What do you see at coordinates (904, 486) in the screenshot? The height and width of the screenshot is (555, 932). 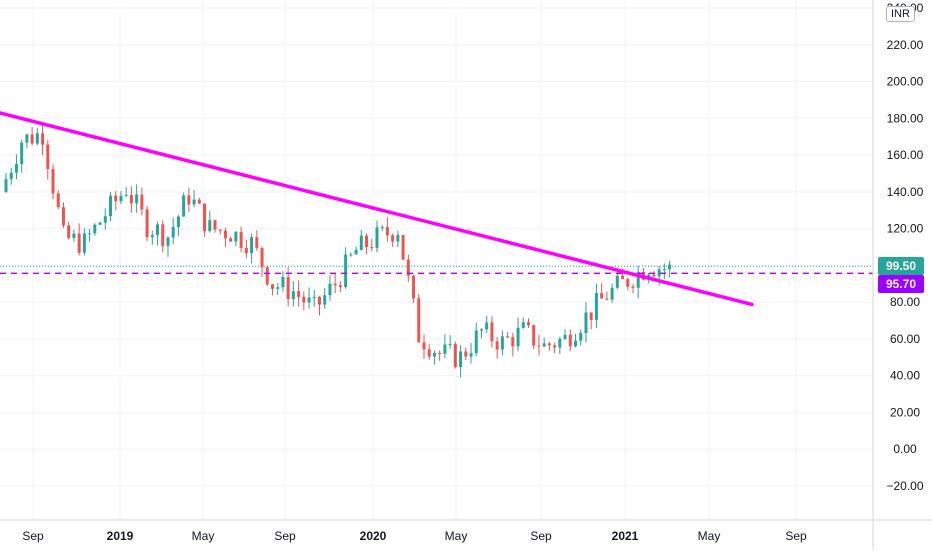 I see `y-tick-label: −20.00` at bounding box center [904, 486].